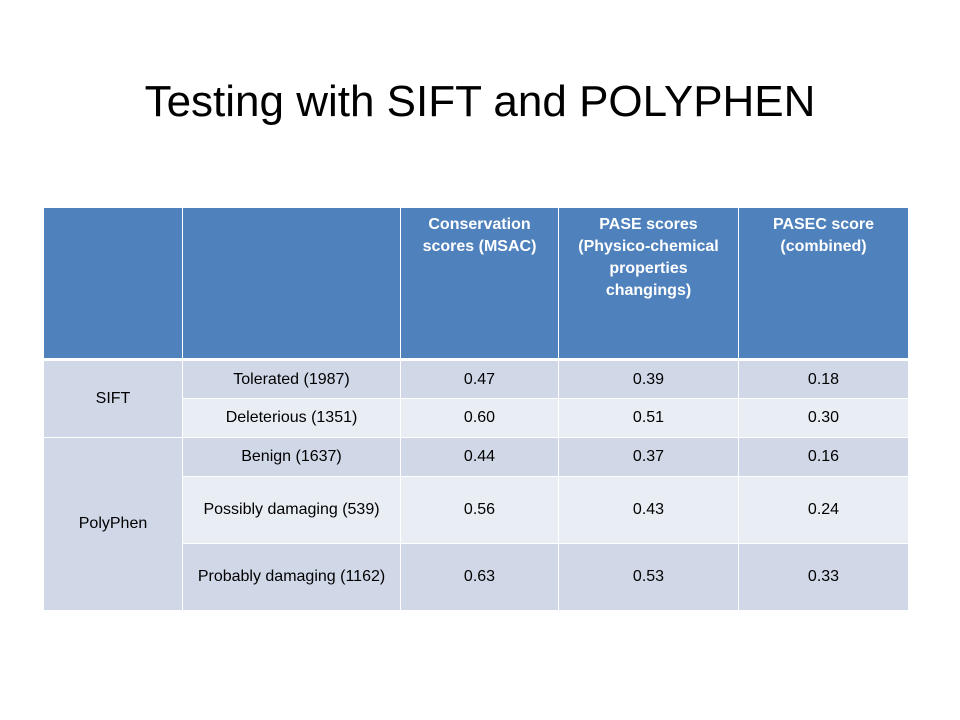 The image size is (960, 720). What do you see at coordinates (648, 379) in the screenshot?
I see `pase-value: 0.39` at bounding box center [648, 379].